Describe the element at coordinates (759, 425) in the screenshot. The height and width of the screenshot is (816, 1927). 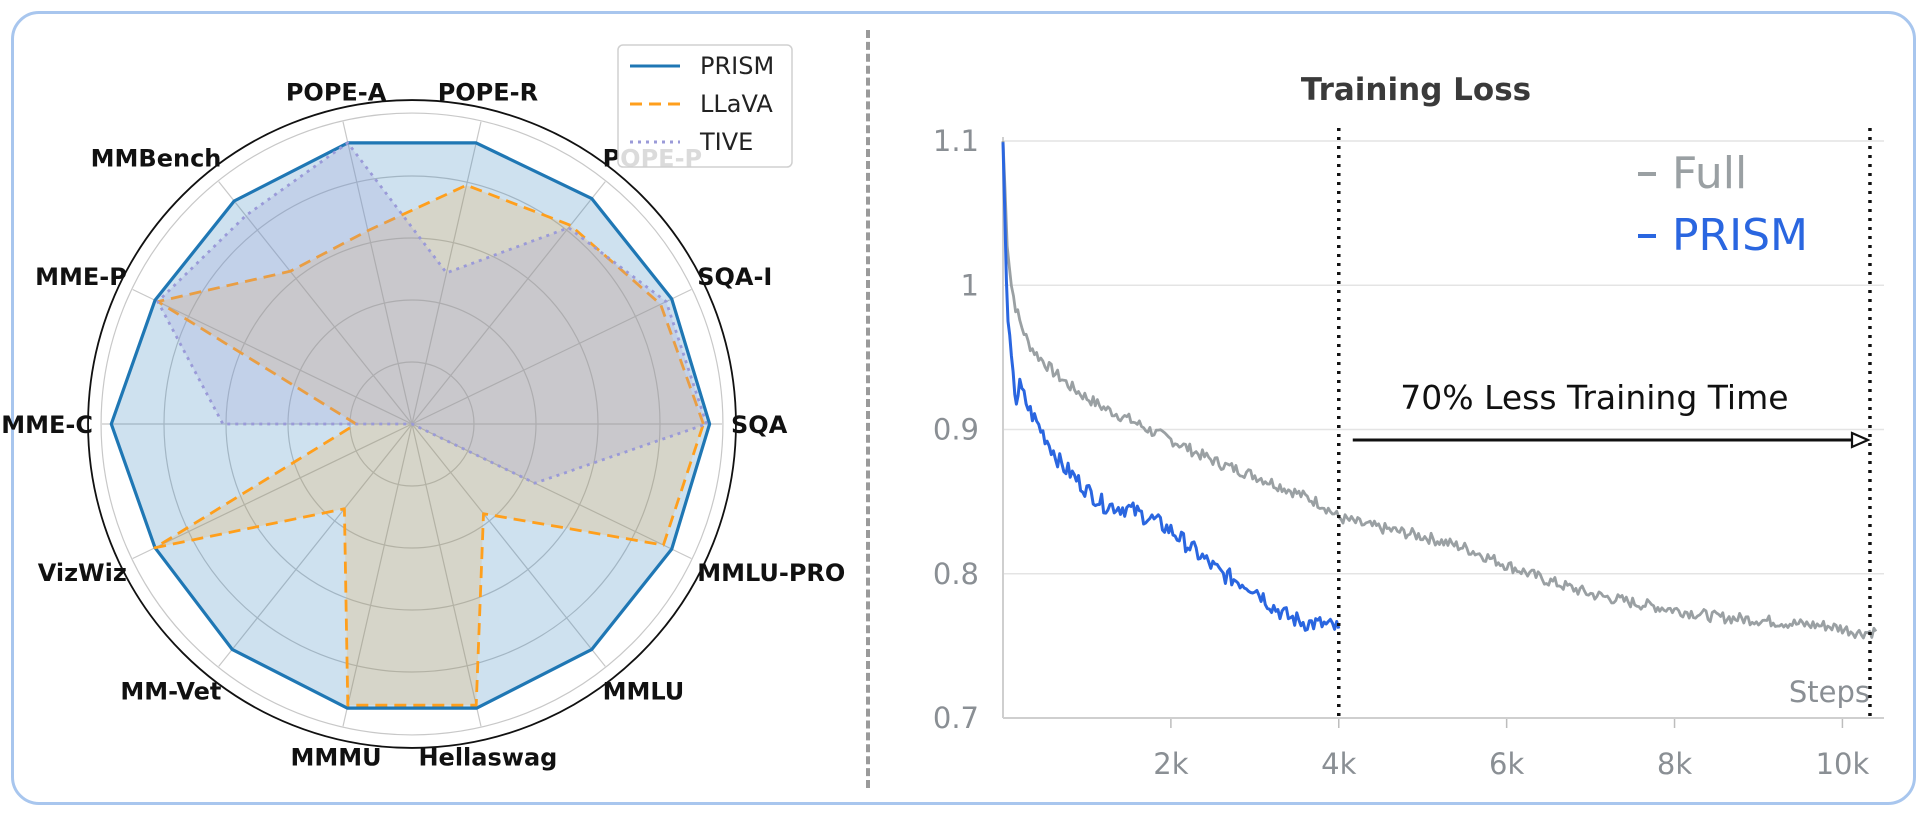
I see `radar-axis-label-sqa: SQA` at that location.